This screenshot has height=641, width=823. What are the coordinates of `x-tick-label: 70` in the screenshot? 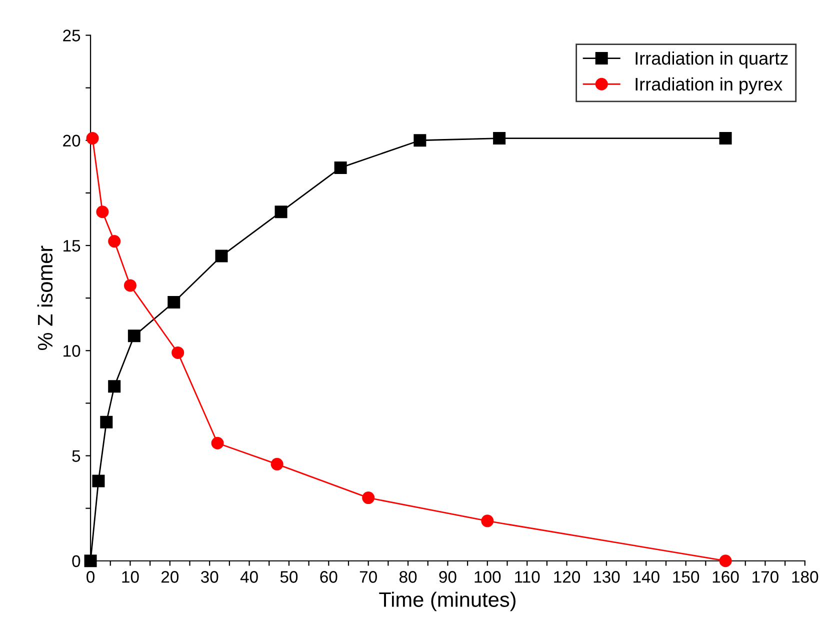 It's located at (368, 577).